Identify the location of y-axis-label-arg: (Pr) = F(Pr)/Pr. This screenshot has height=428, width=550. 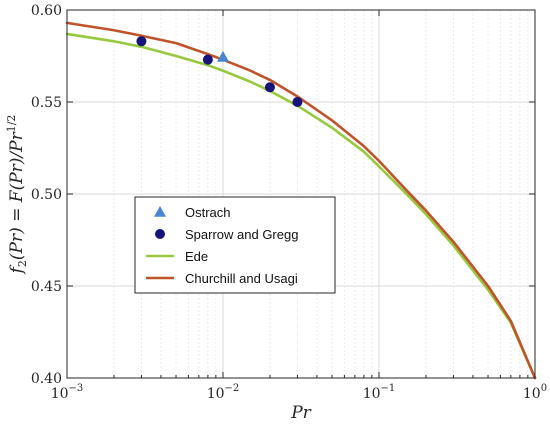
(17, 195).